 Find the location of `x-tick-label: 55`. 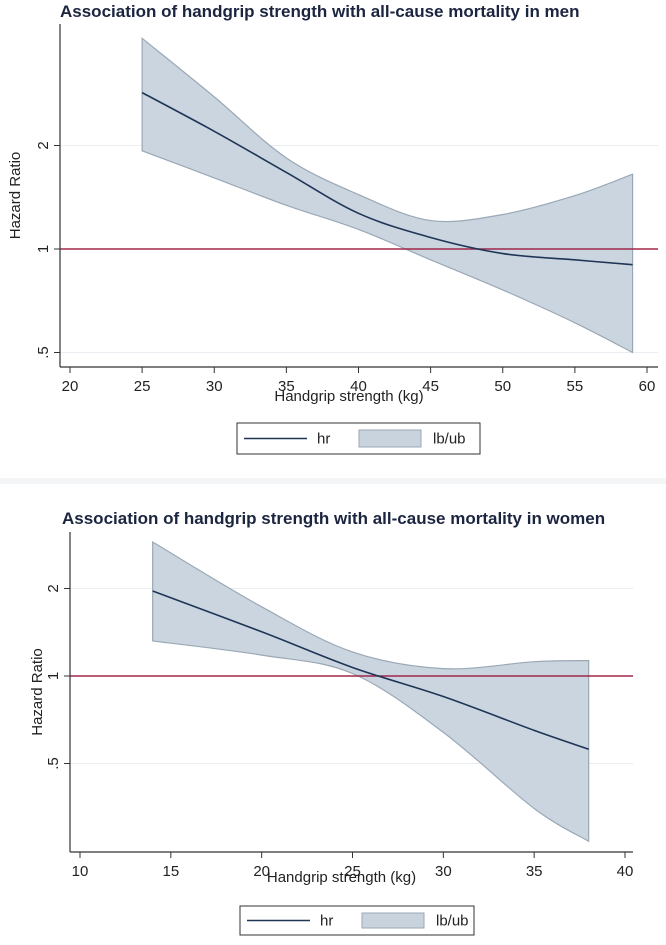

x-tick-label: 55 is located at coordinates (575, 386).